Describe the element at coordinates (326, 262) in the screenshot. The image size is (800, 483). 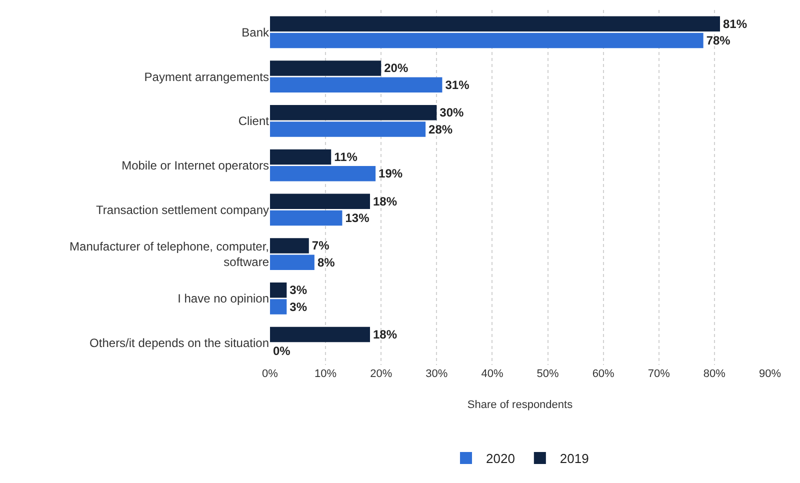
I see `data-label: 8%` at that location.